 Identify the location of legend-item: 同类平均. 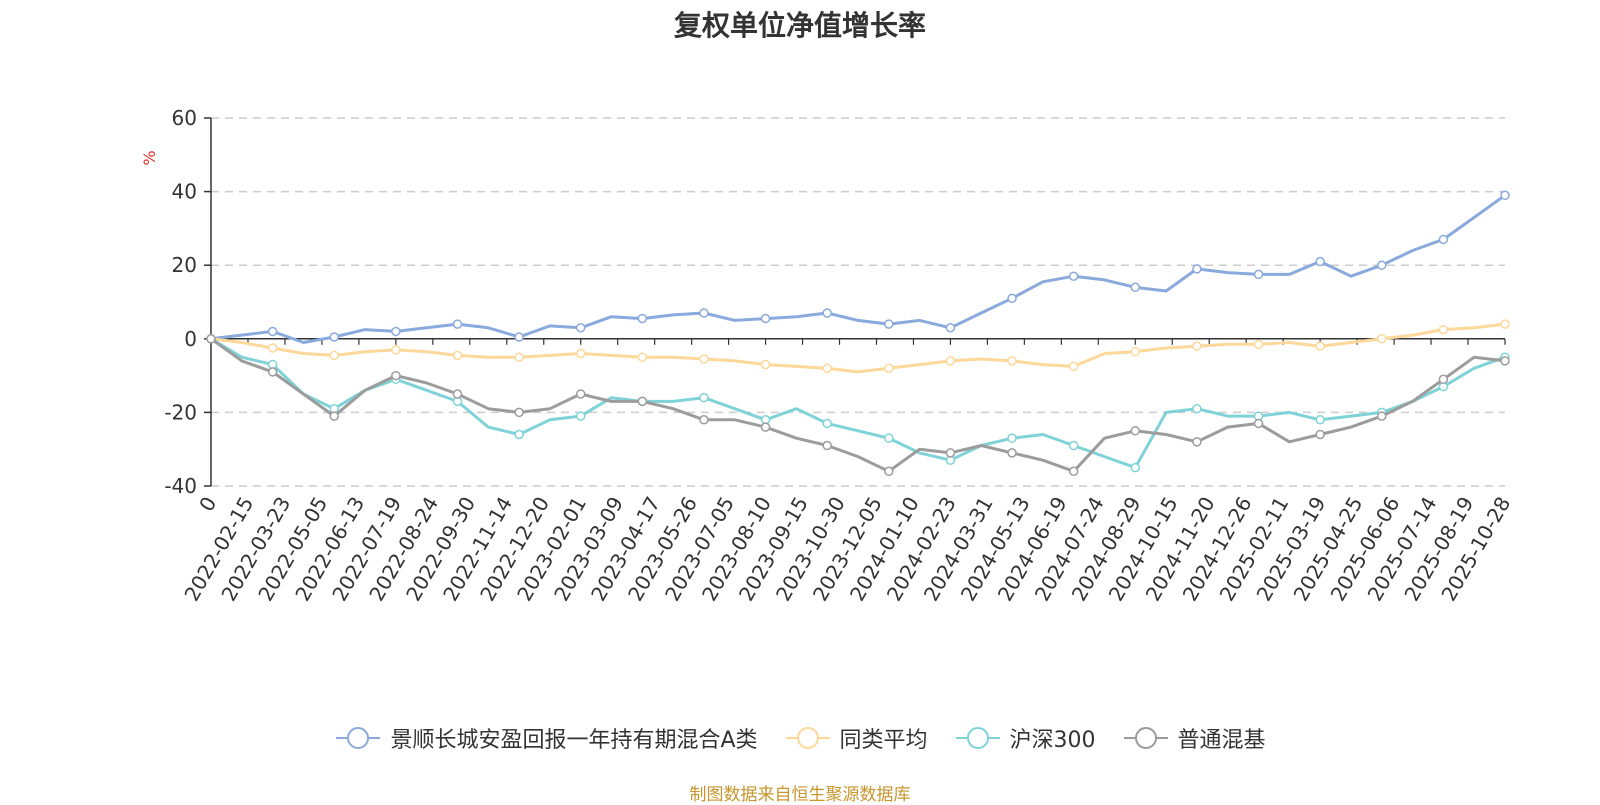
(856, 738).